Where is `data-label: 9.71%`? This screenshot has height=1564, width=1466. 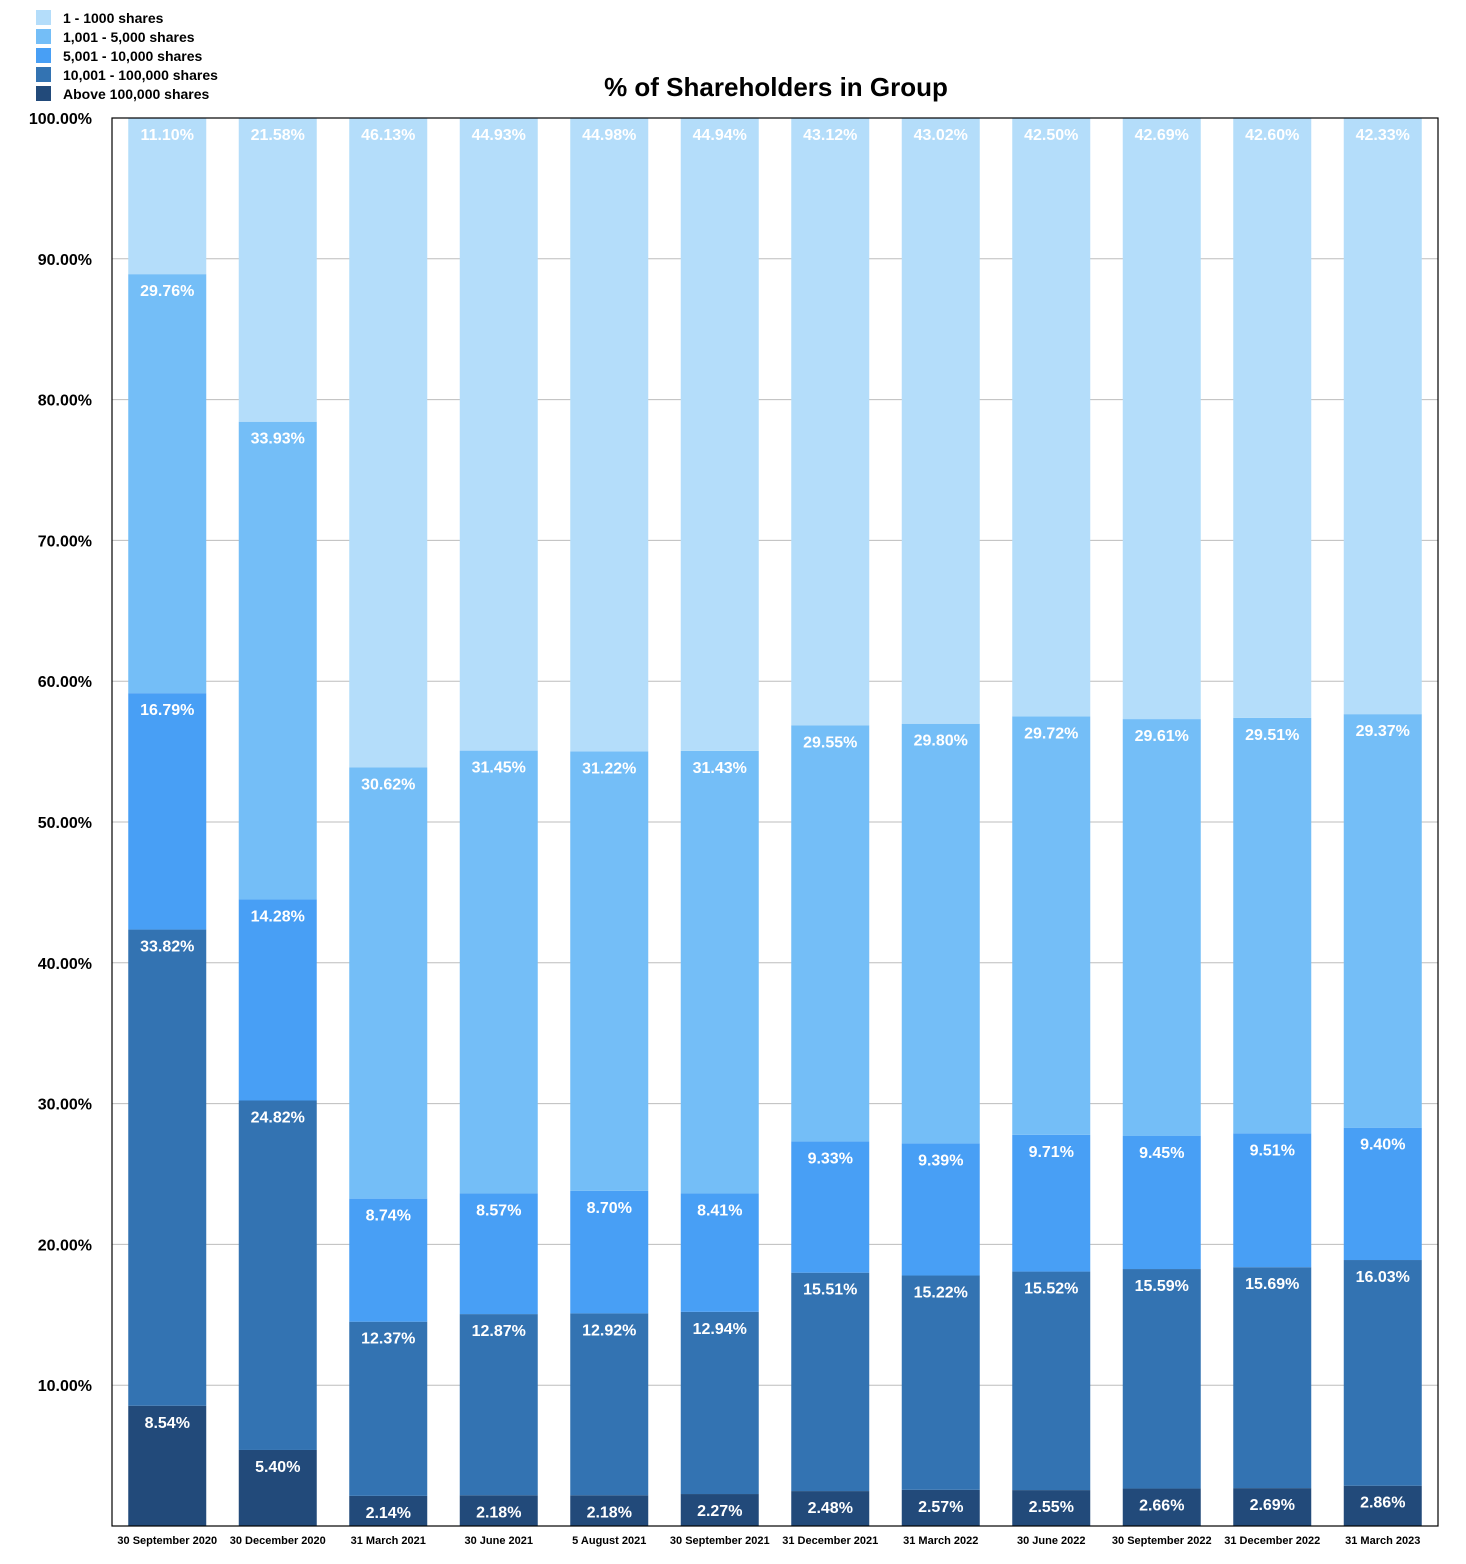
data-label: 9.71% is located at coordinates (1051, 1152).